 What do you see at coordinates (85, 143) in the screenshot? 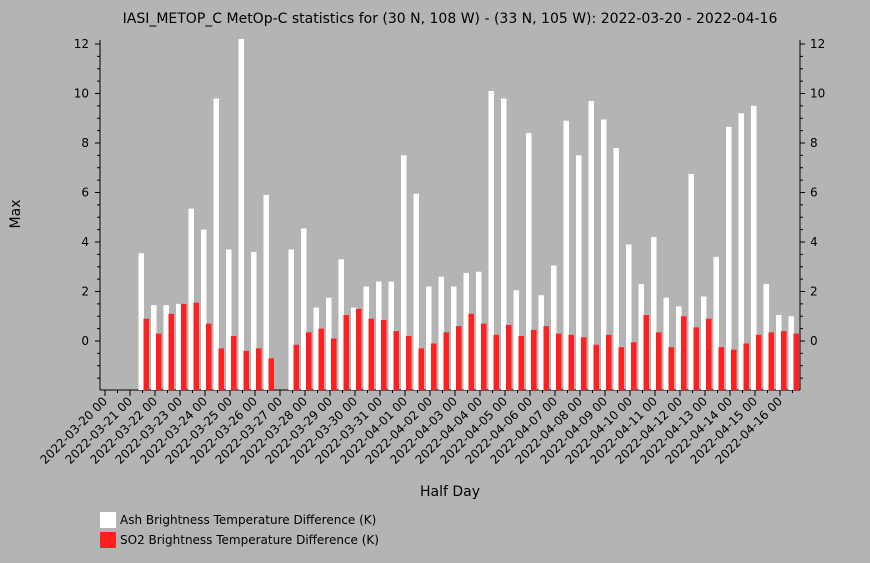
I see `y-tick-label-left: 8` at bounding box center [85, 143].